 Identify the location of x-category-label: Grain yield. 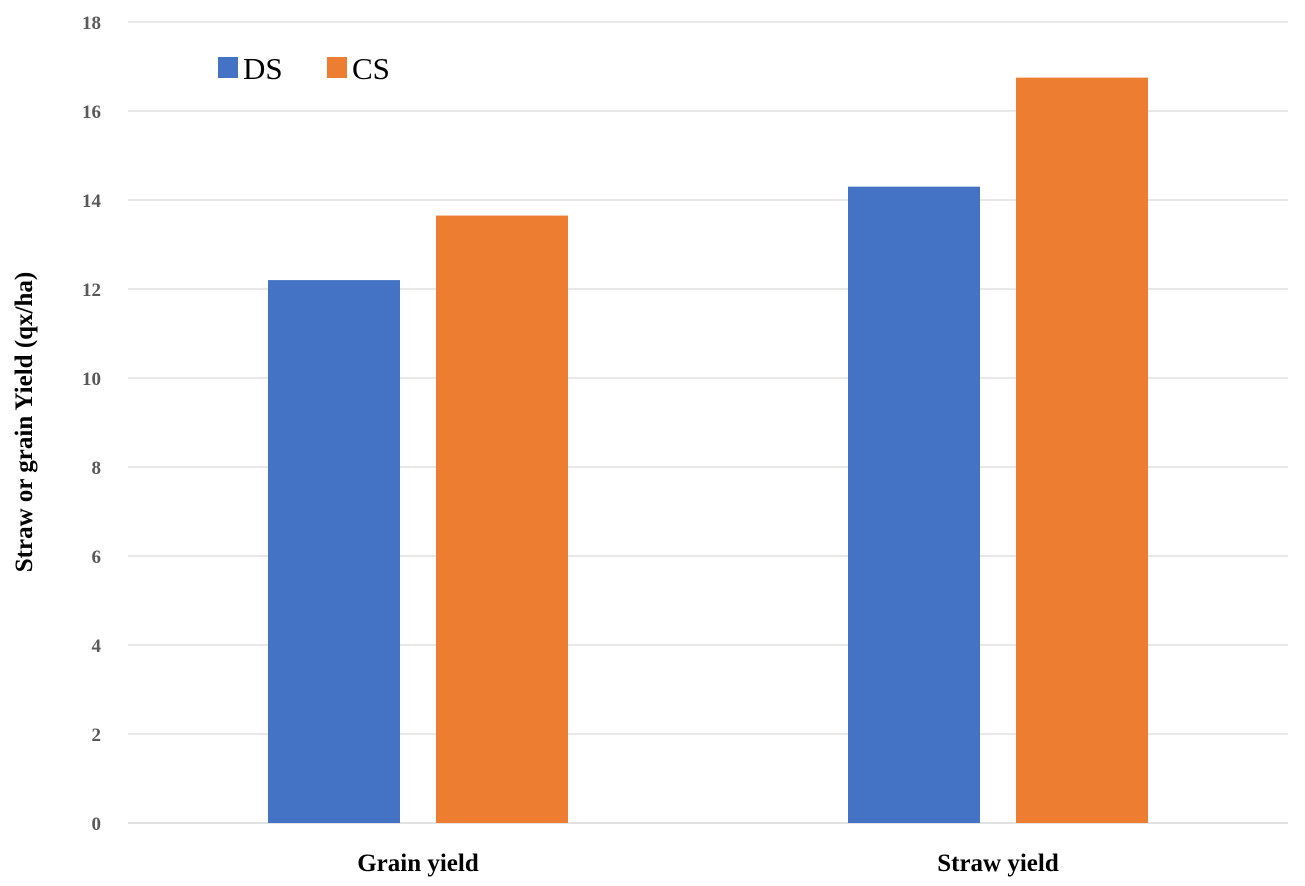
(418, 863).